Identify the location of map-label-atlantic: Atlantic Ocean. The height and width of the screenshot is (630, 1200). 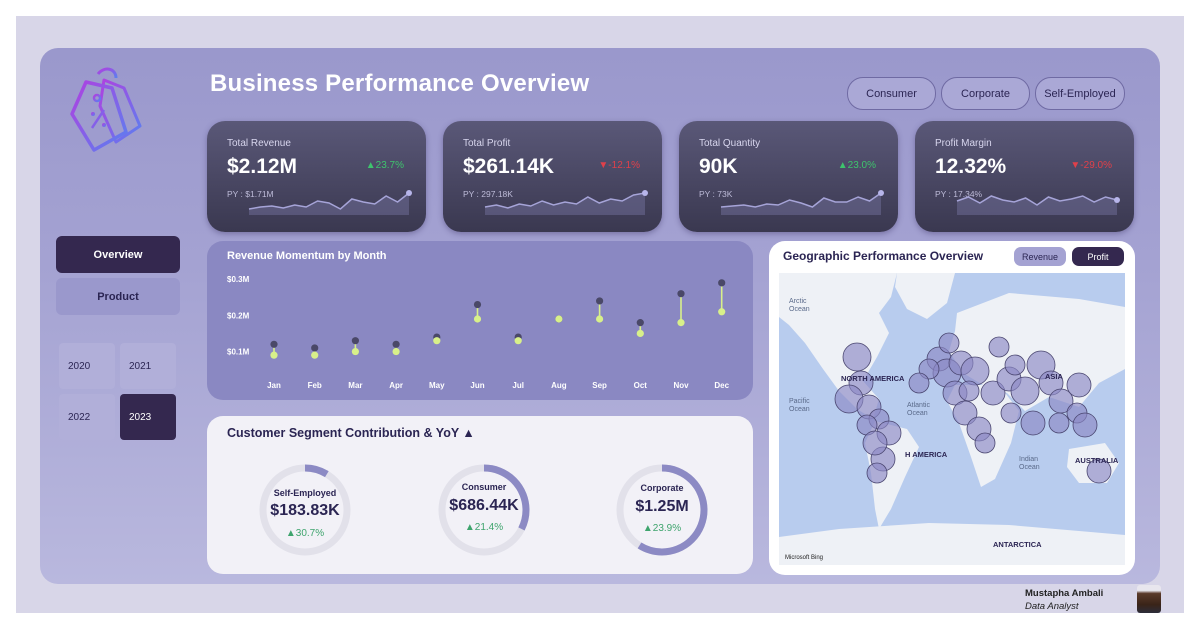
(918, 409).